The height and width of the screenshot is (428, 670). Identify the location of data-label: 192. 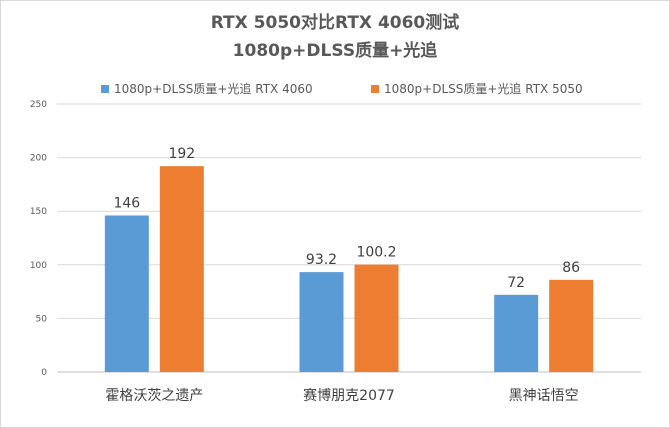
(181, 154).